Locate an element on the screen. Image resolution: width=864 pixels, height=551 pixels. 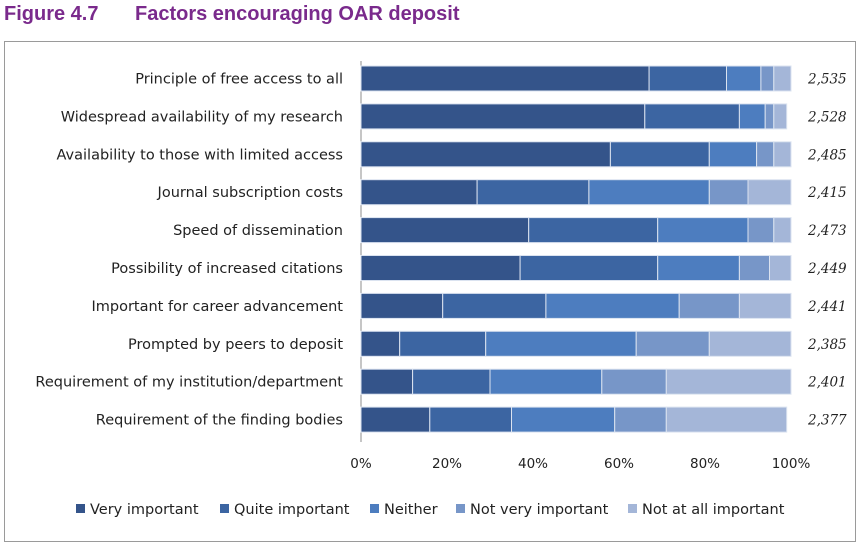
figure-number: Figure 4.7 is located at coordinates (51, 14).